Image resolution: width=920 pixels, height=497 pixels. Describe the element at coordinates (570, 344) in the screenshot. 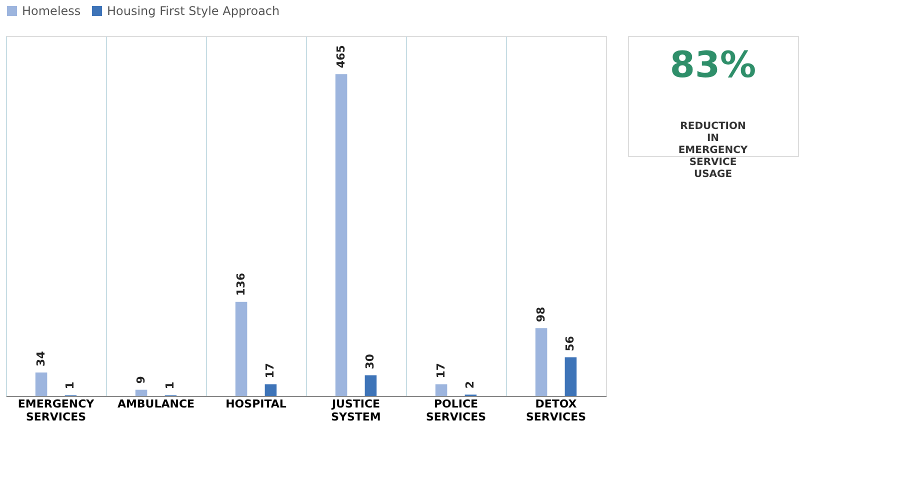

I see `data-label: 56` at that location.